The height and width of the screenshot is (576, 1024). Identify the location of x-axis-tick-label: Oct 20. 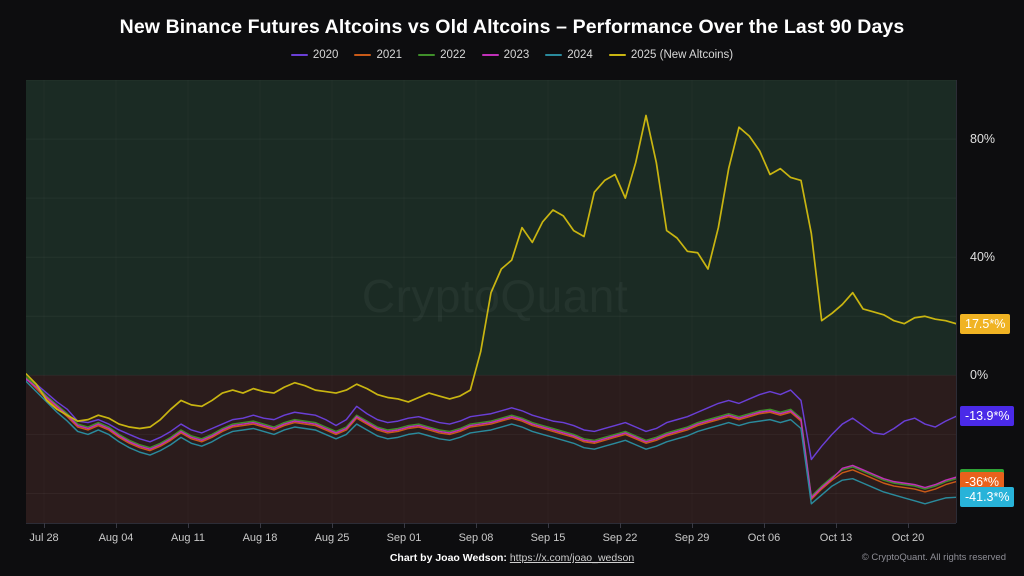
(908, 538).